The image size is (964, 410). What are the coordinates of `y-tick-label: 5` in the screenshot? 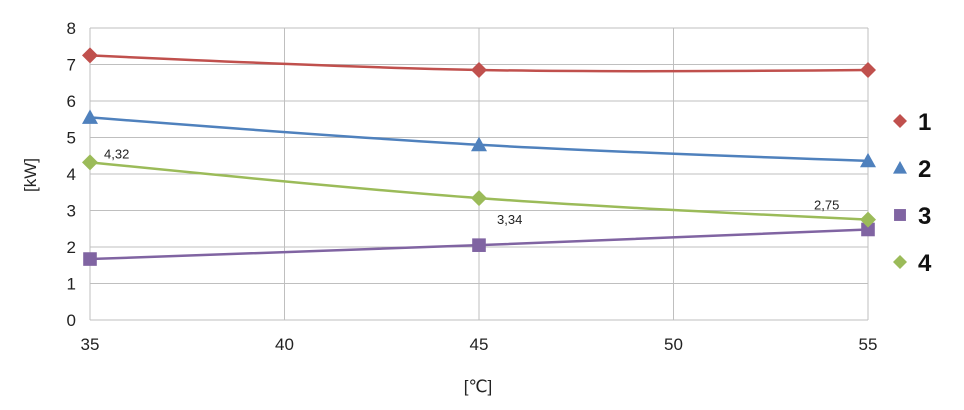 It's located at (71, 138).